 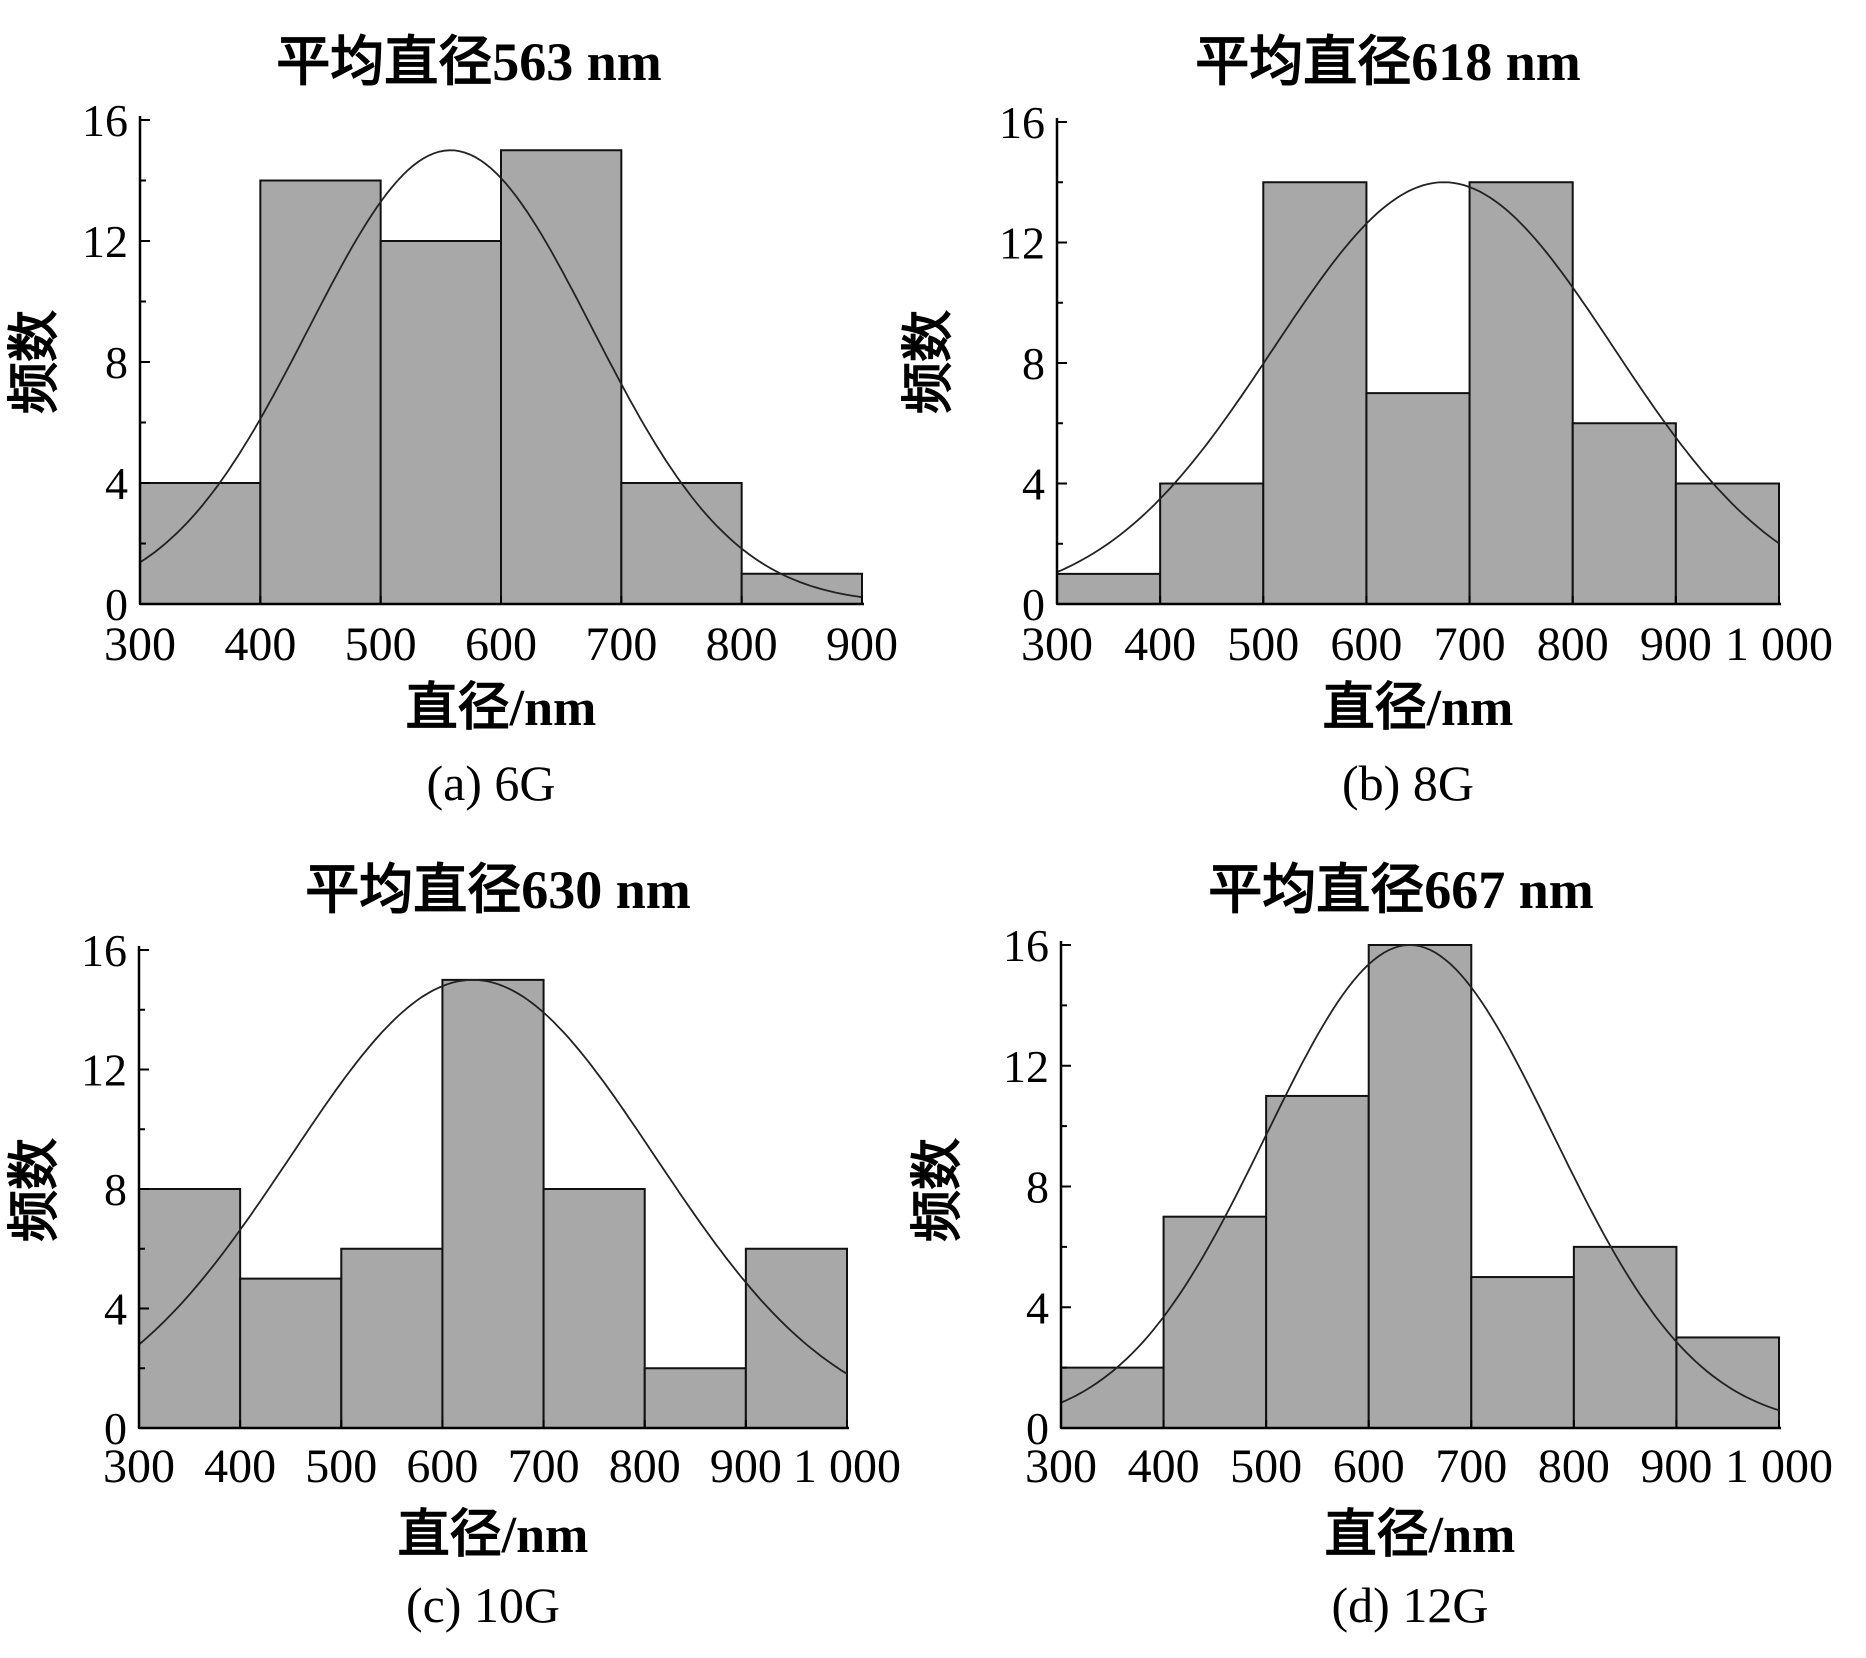 What do you see at coordinates (1401, 890) in the screenshot?
I see `chart-title: 平均直径667 nm` at bounding box center [1401, 890].